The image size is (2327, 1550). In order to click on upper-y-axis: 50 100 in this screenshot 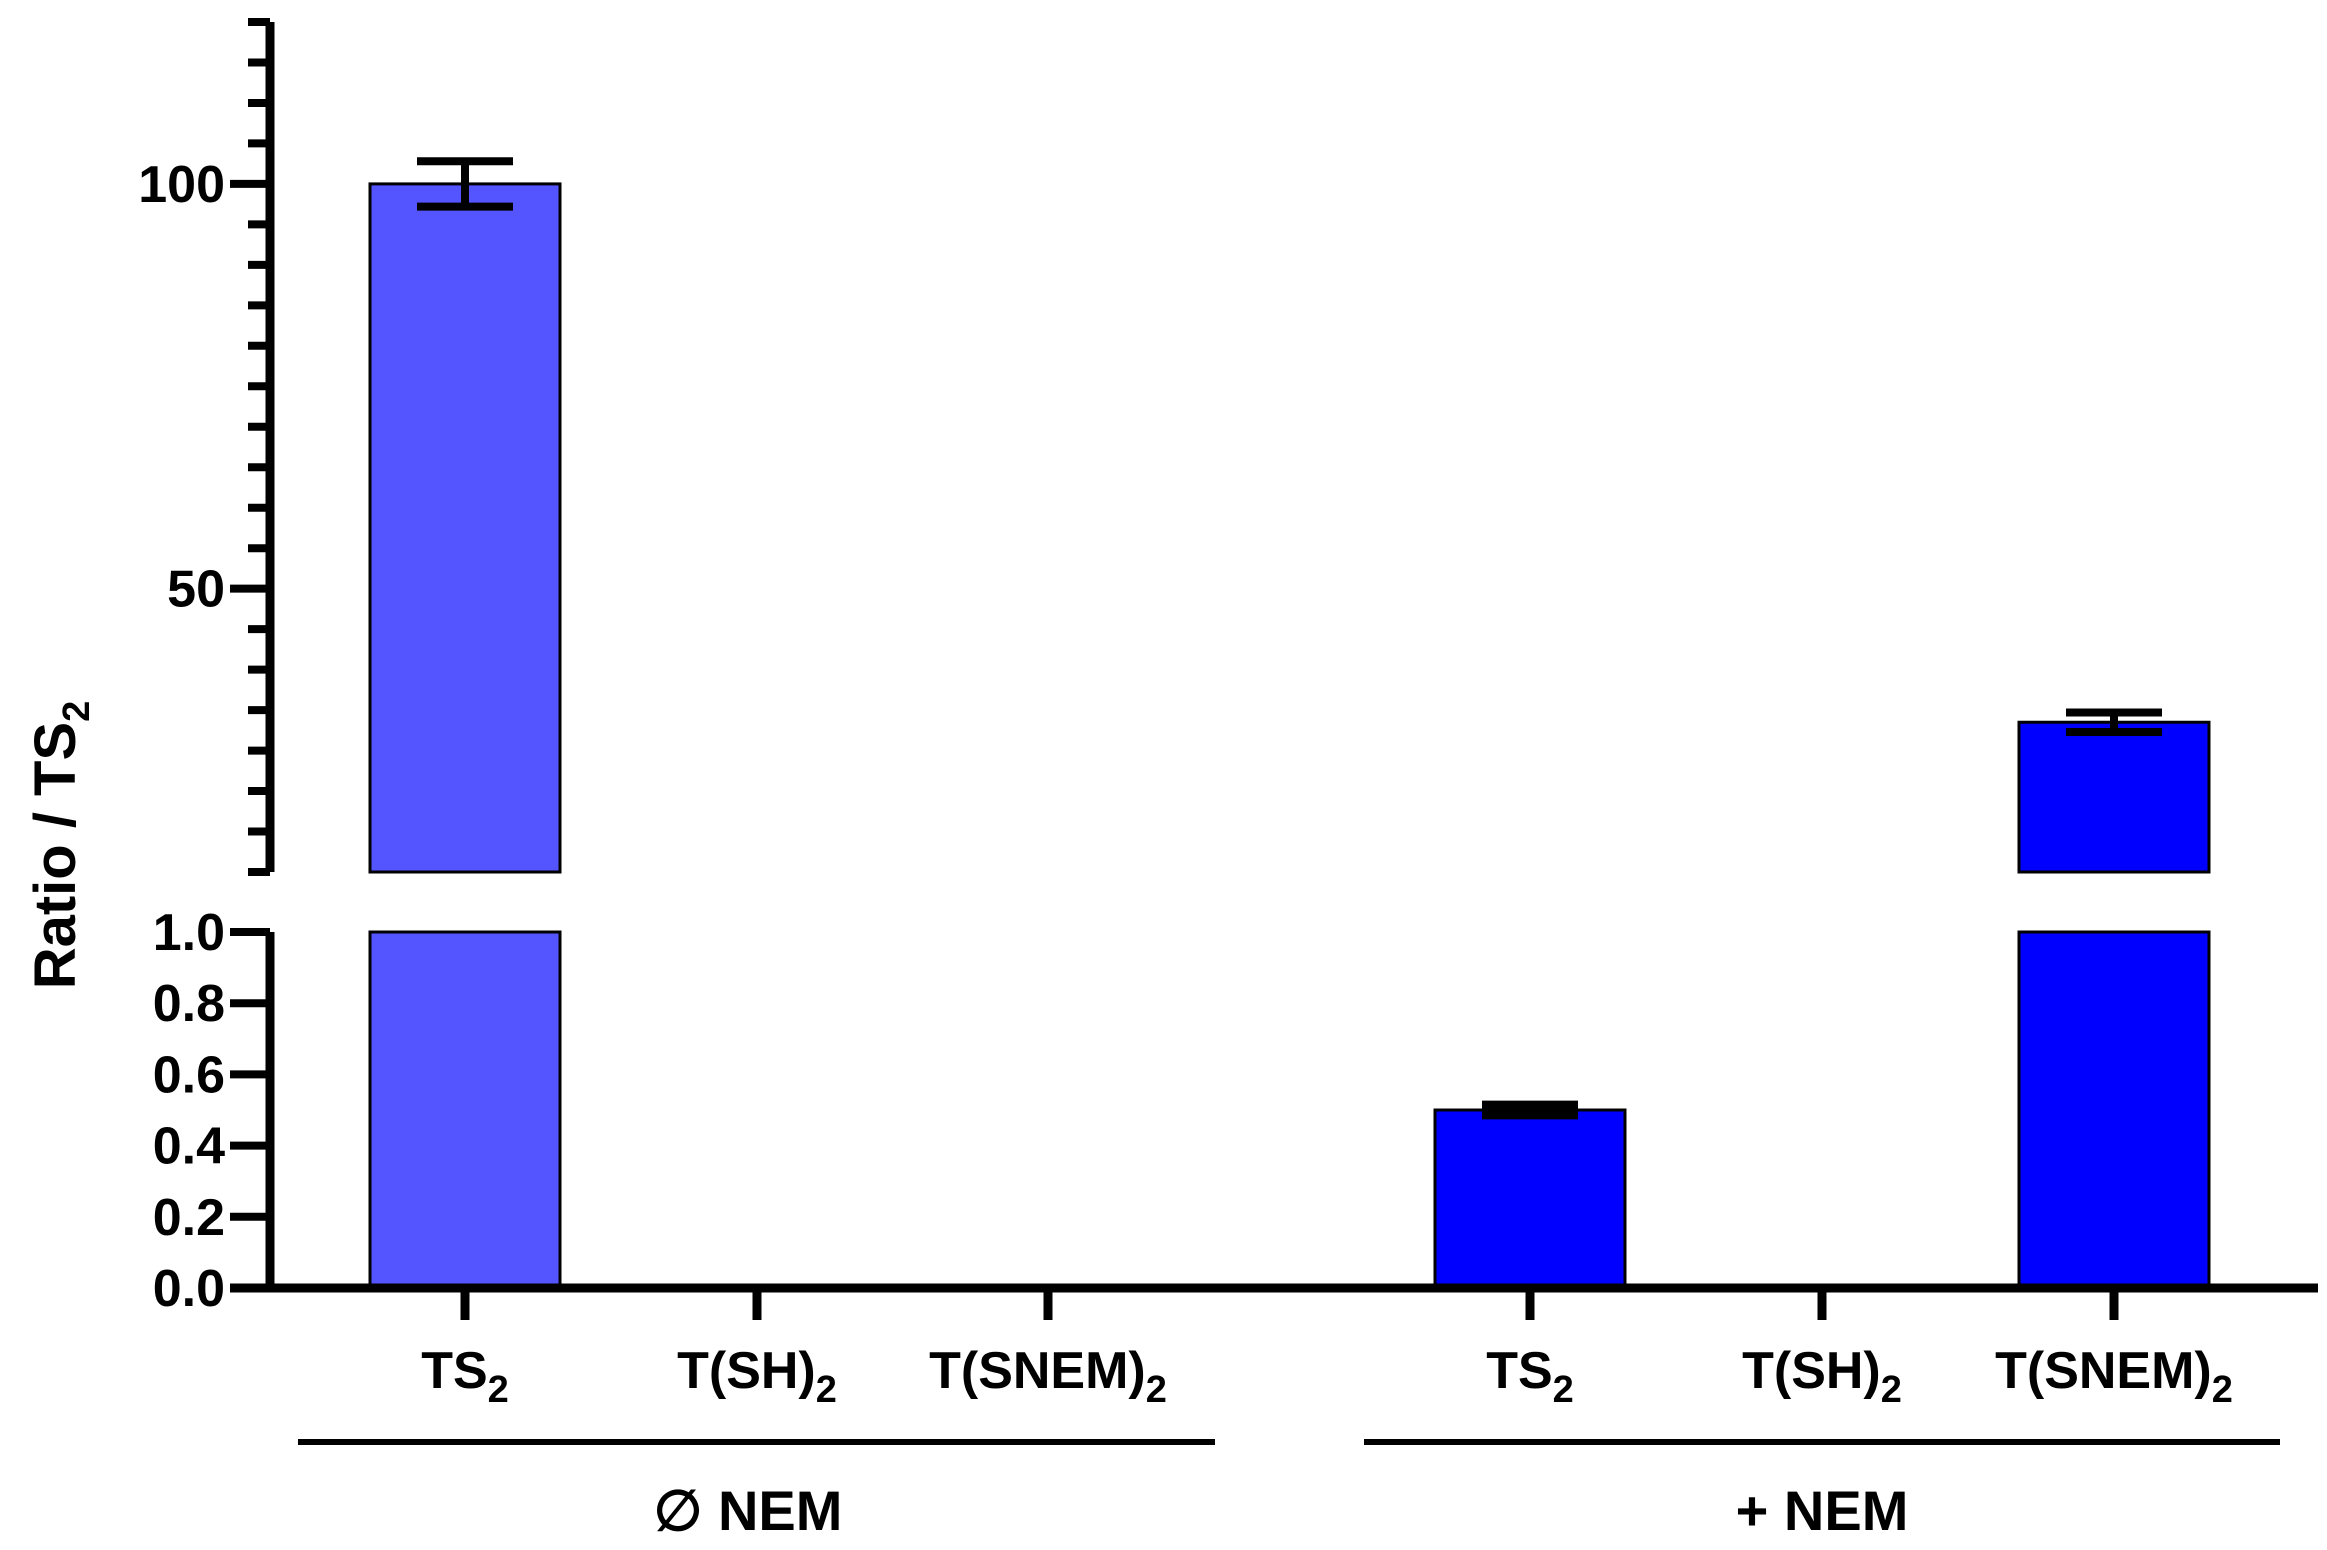, I will do `click(206, 447)`.